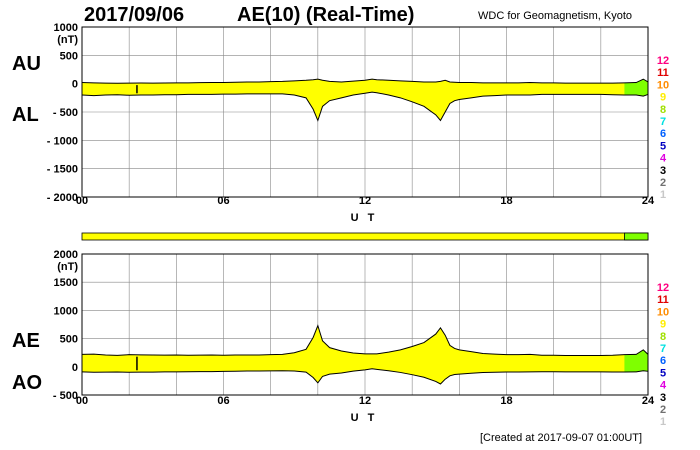 This screenshot has width=700, height=450. What do you see at coordinates (663, 386) in the screenshot?
I see `lower-legend-number-4: 4` at bounding box center [663, 386].